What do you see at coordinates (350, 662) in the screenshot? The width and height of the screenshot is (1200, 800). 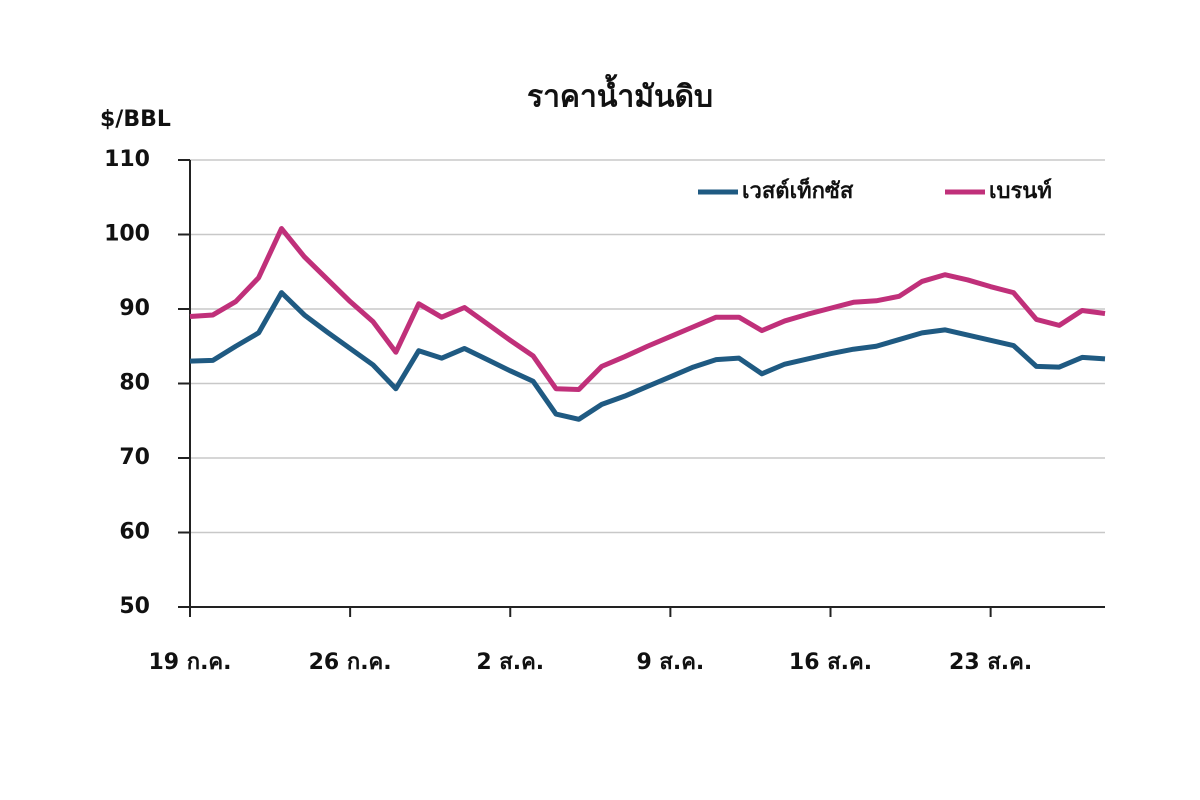 I see `x-tick-label: 26 ก.ค.` at bounding box center [350, 662].